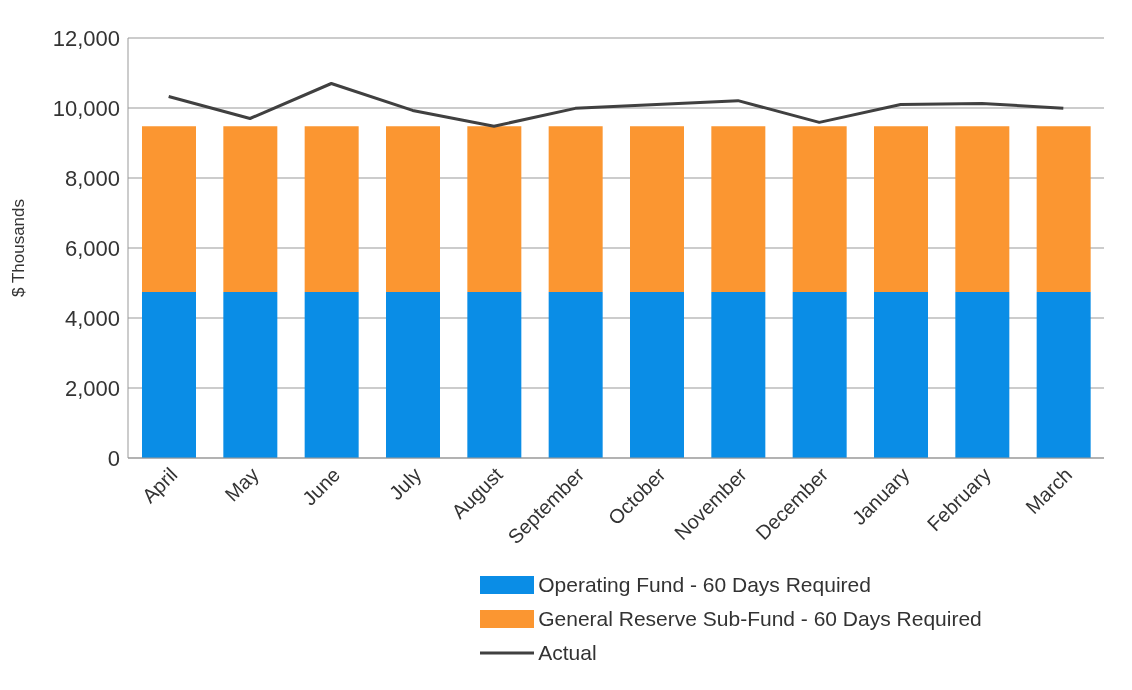  I want to click on y-tick-label: 6,000, so click(92, 248).